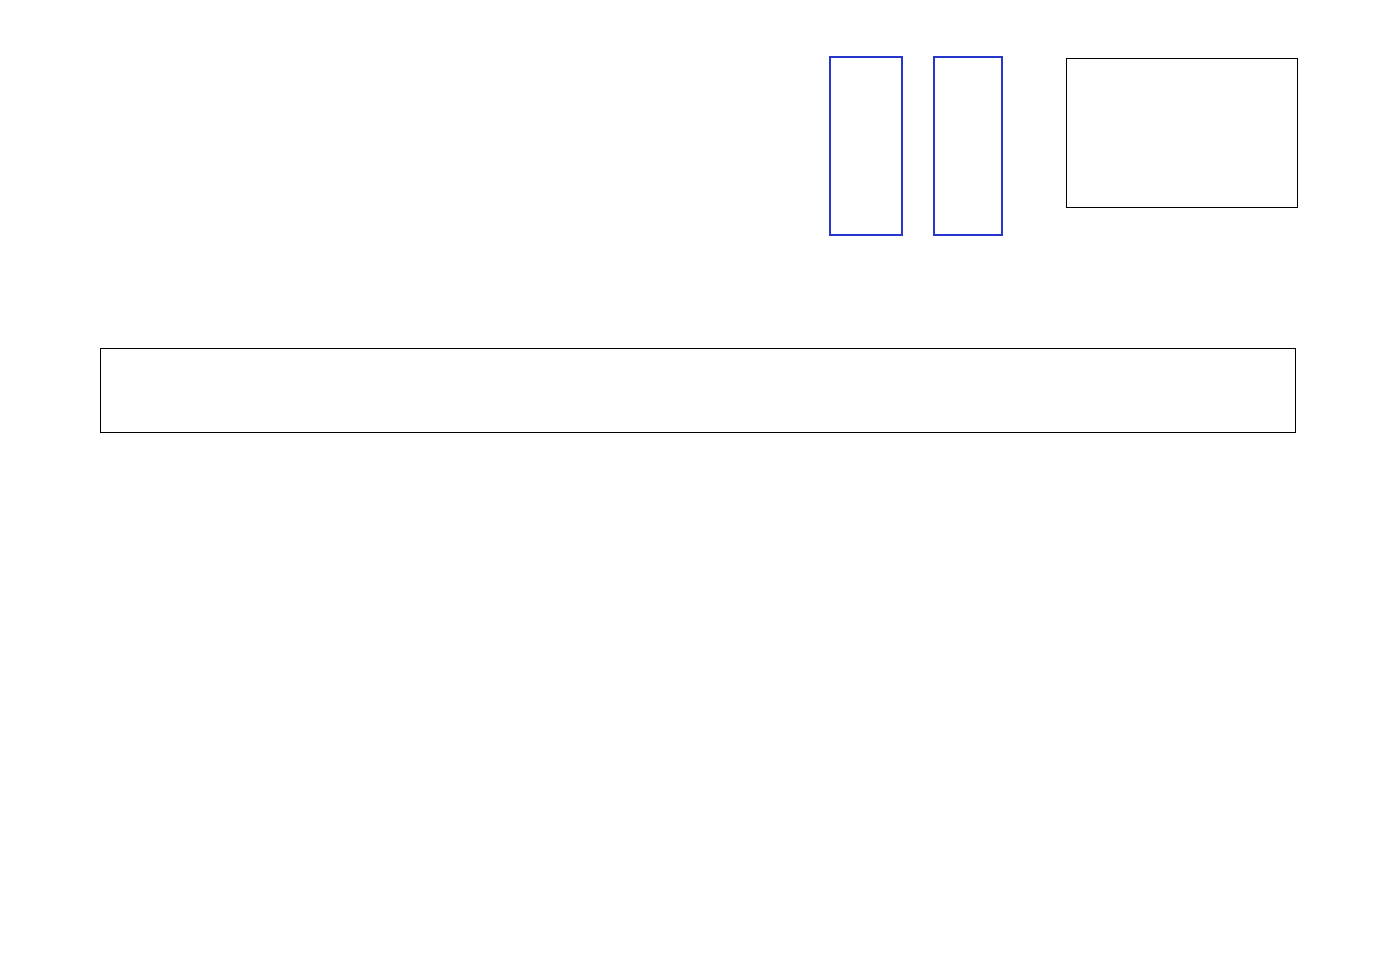 The image size is (1400, 953). What do you see at coordinates (866, 146) in the screenshot?
I see `withsky-image-frame` at bounding box center [866, 146].